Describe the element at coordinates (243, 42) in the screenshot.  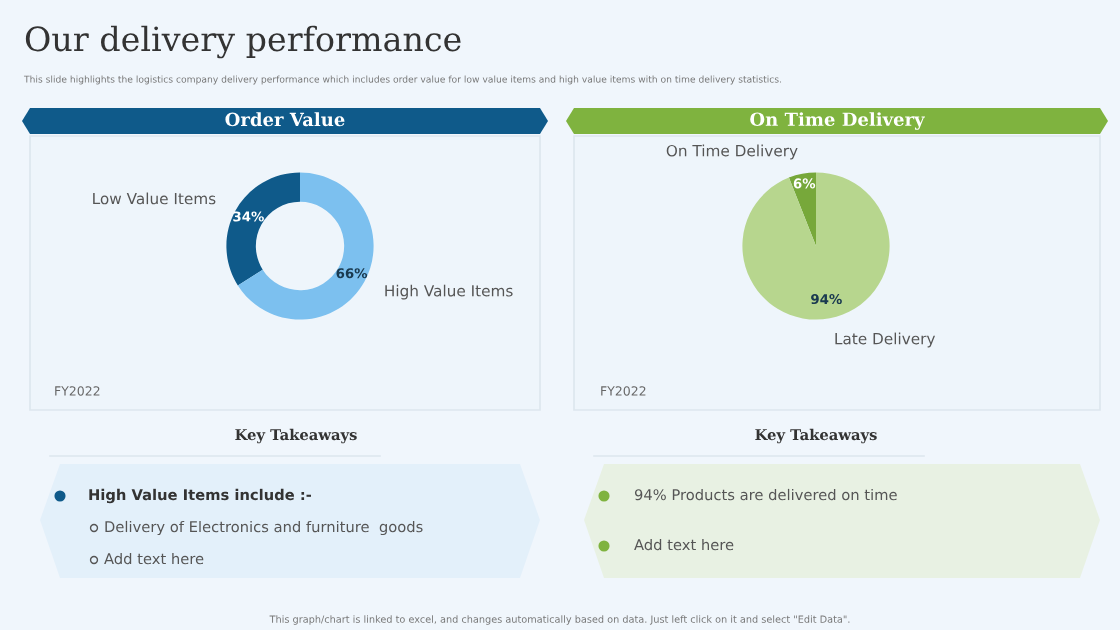
I see `text: Our delivery performance` at that location.